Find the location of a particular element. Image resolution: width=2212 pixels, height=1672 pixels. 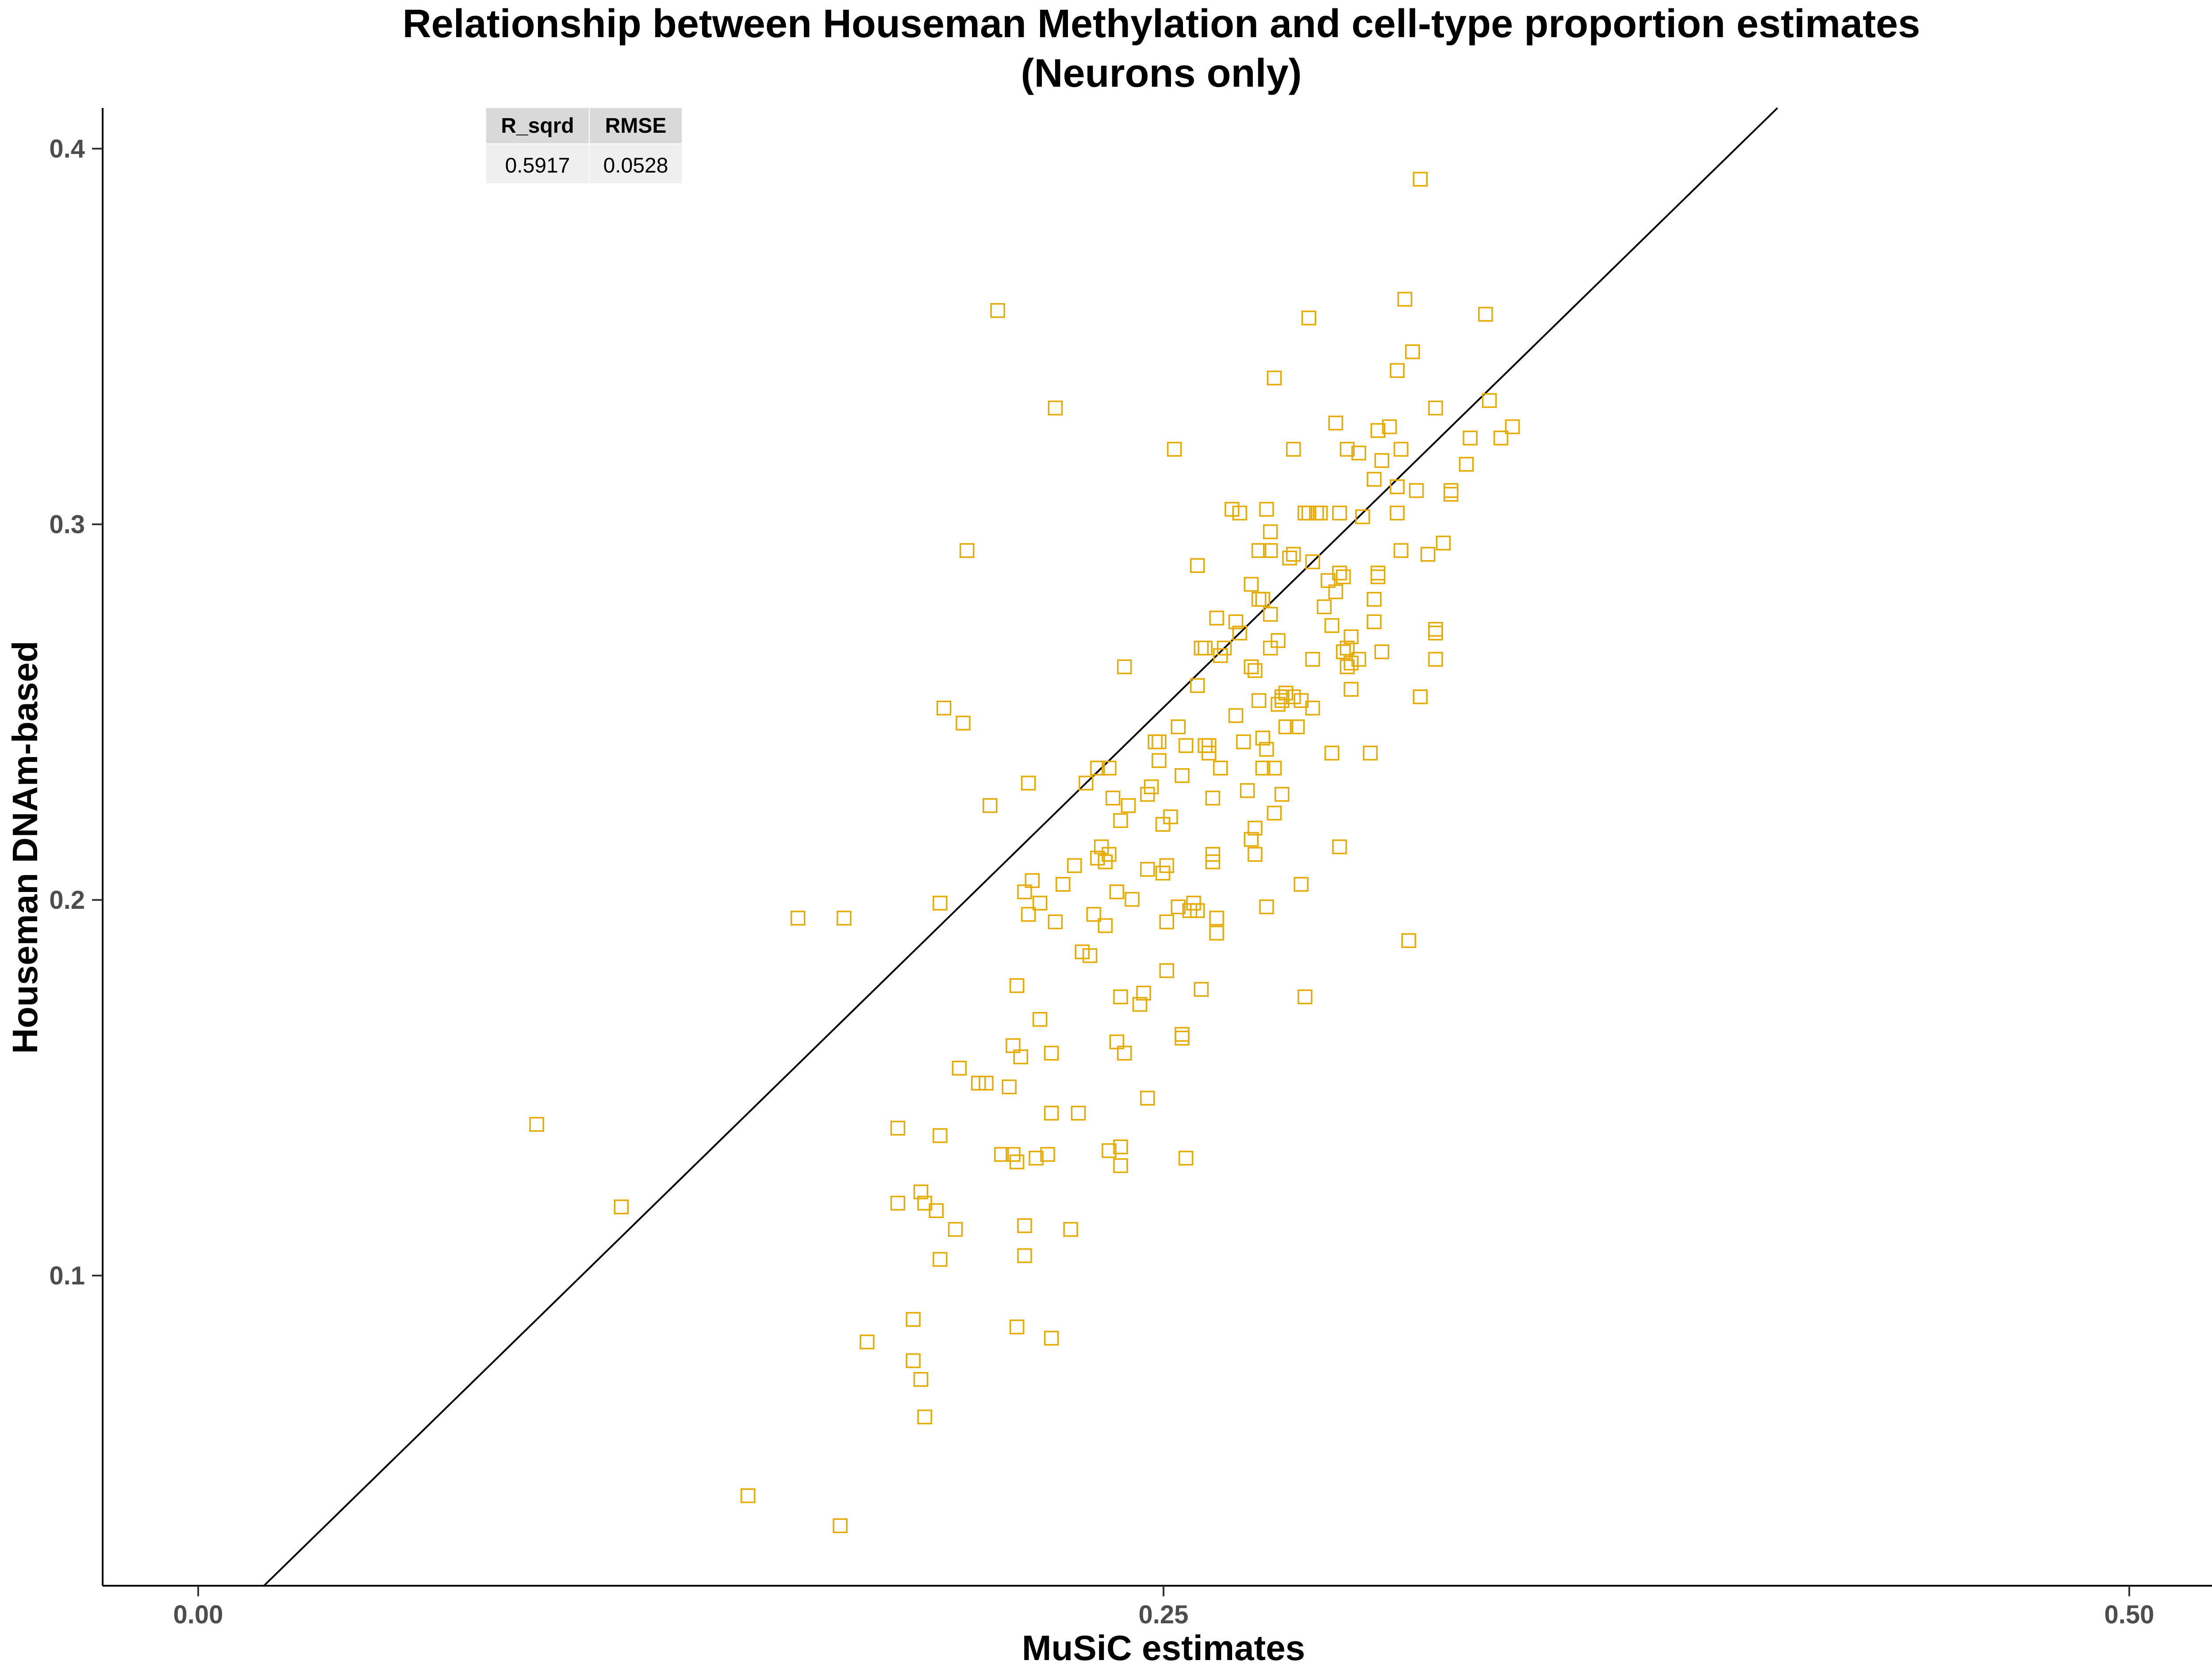

stats-value-rmse-cell is located at coordinates (636, 163).